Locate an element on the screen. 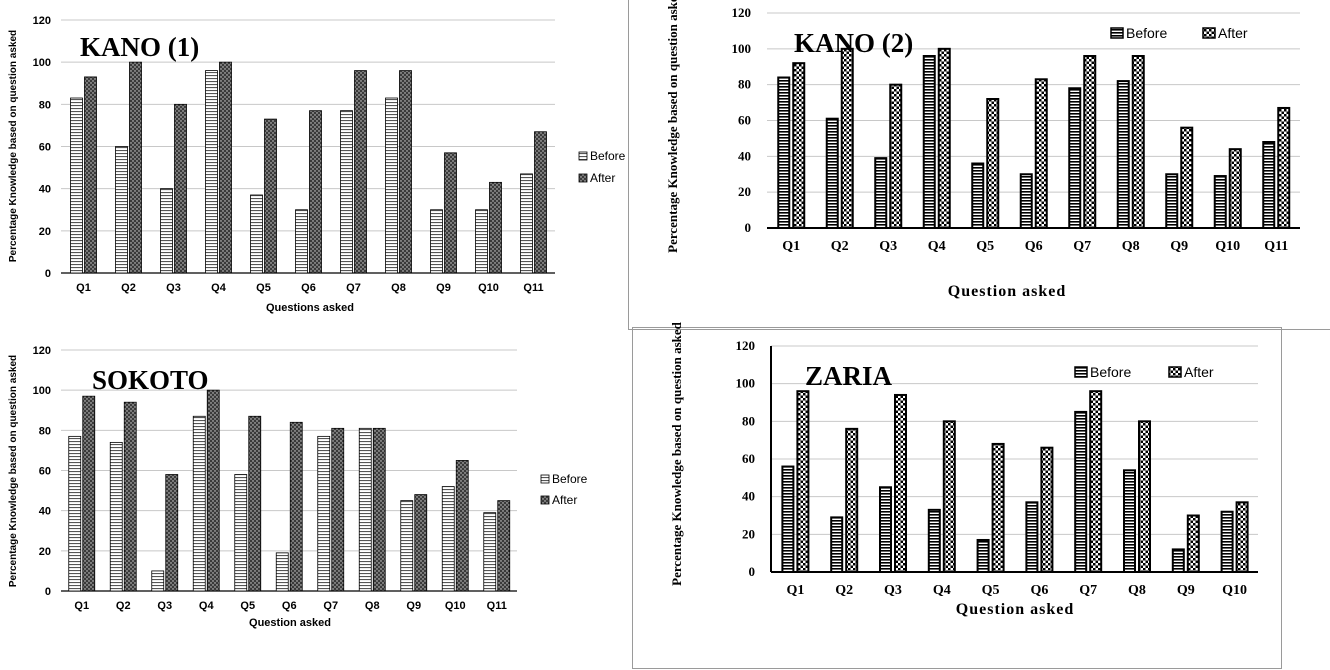 This screenshot has height=670, width=1330. x-tick-label: Q5 is located at coordinates (263, 288).